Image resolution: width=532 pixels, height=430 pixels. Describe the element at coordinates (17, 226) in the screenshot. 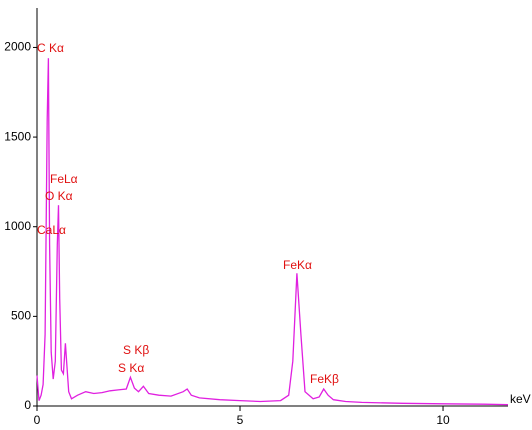

I see `y-tick-label: 1000` at that location.